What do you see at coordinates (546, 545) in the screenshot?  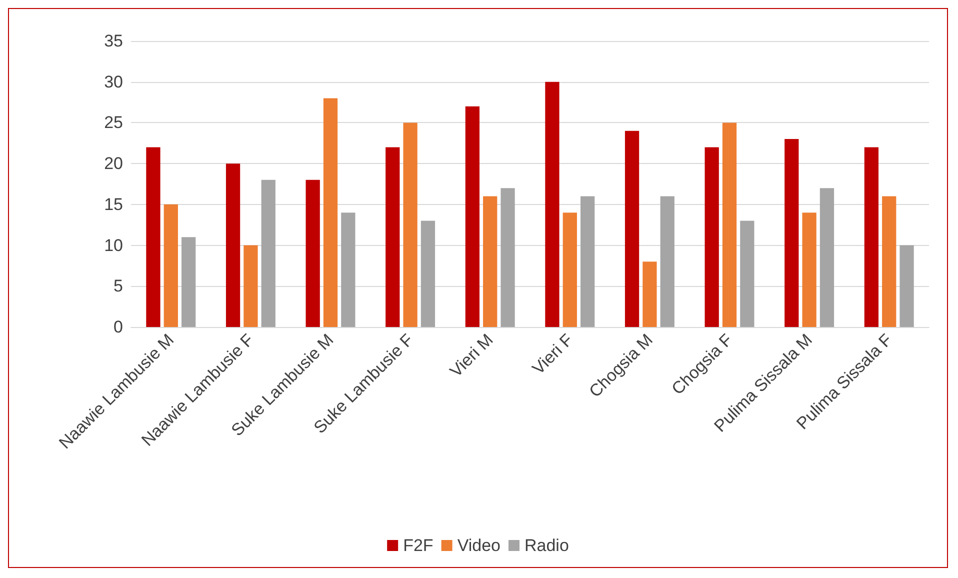 I see `legend-label: Radio` at bounding box center [546, 545].